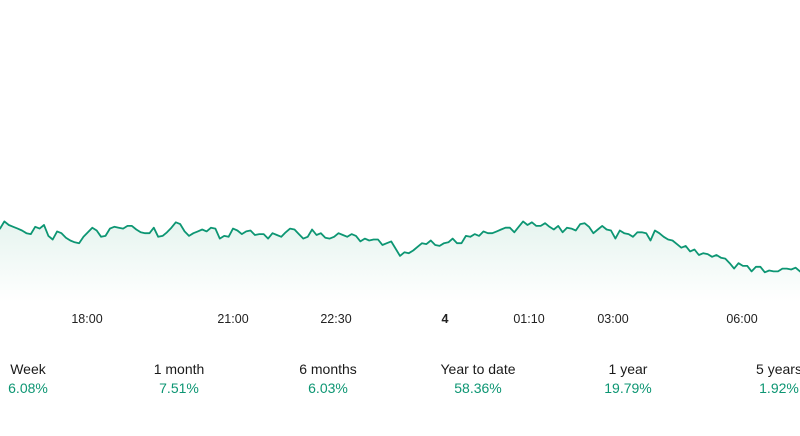 The height and width of the screenshot is (436, 800). What do you see at coordinates (628, 379) in the screenshot?
I see `perf-item-1-year: 1 year 19.79%` at bounding box center [628, 379].